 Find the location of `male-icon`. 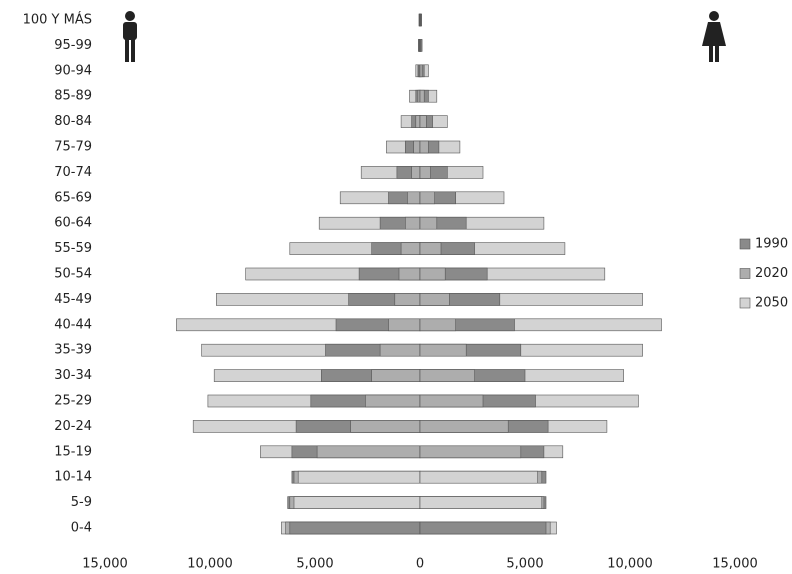

male-icon is located at coordinates (130, 36).